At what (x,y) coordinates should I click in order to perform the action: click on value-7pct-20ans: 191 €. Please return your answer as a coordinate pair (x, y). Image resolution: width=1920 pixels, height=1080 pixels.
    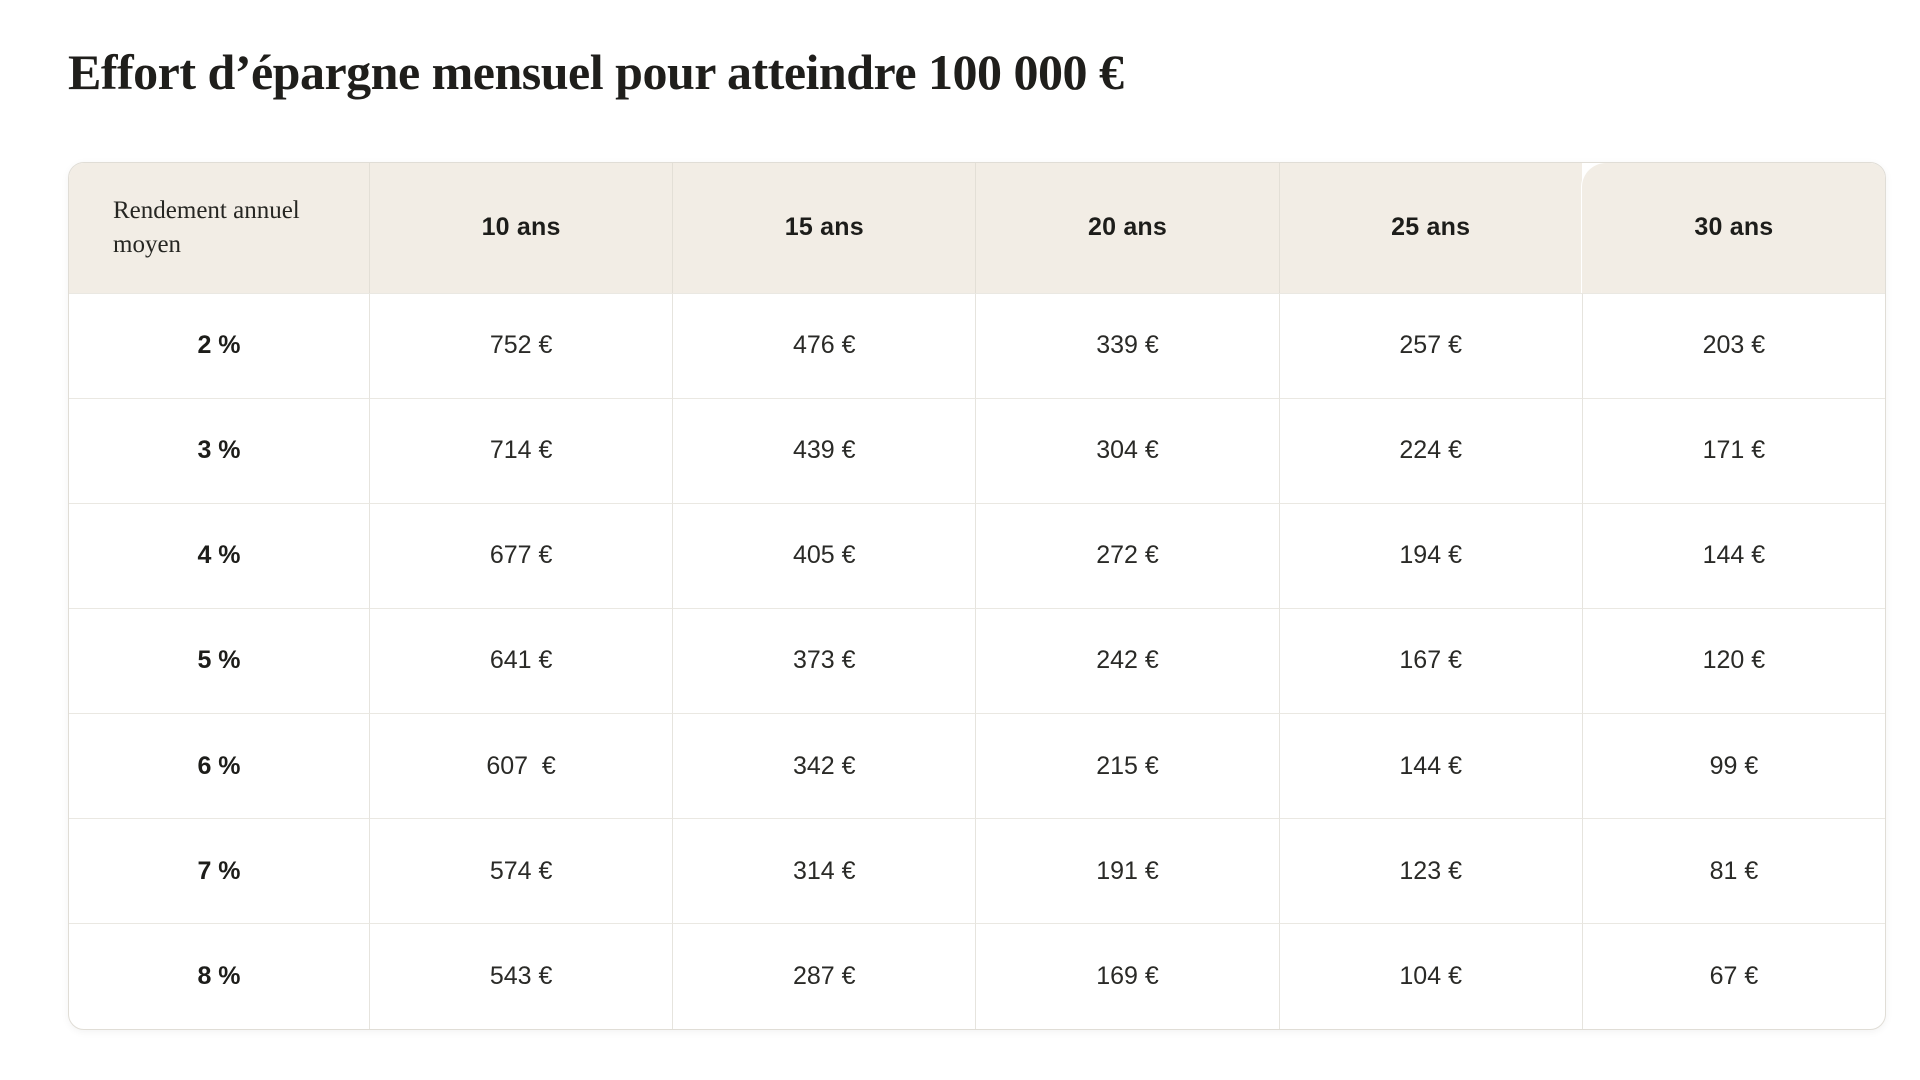
    Looking at the image, I should click on (1127, 871).